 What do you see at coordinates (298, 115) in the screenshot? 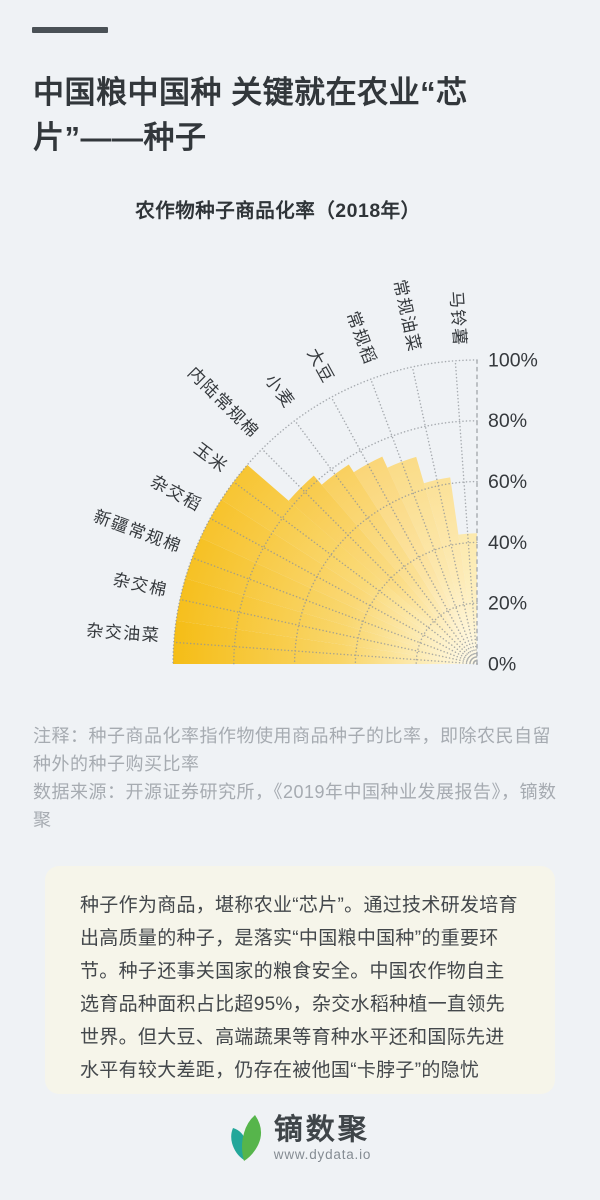
I see `page-title: 中国粮中国种 关键就在农业“芯 片”——种子` at bounding box center [298, 115].